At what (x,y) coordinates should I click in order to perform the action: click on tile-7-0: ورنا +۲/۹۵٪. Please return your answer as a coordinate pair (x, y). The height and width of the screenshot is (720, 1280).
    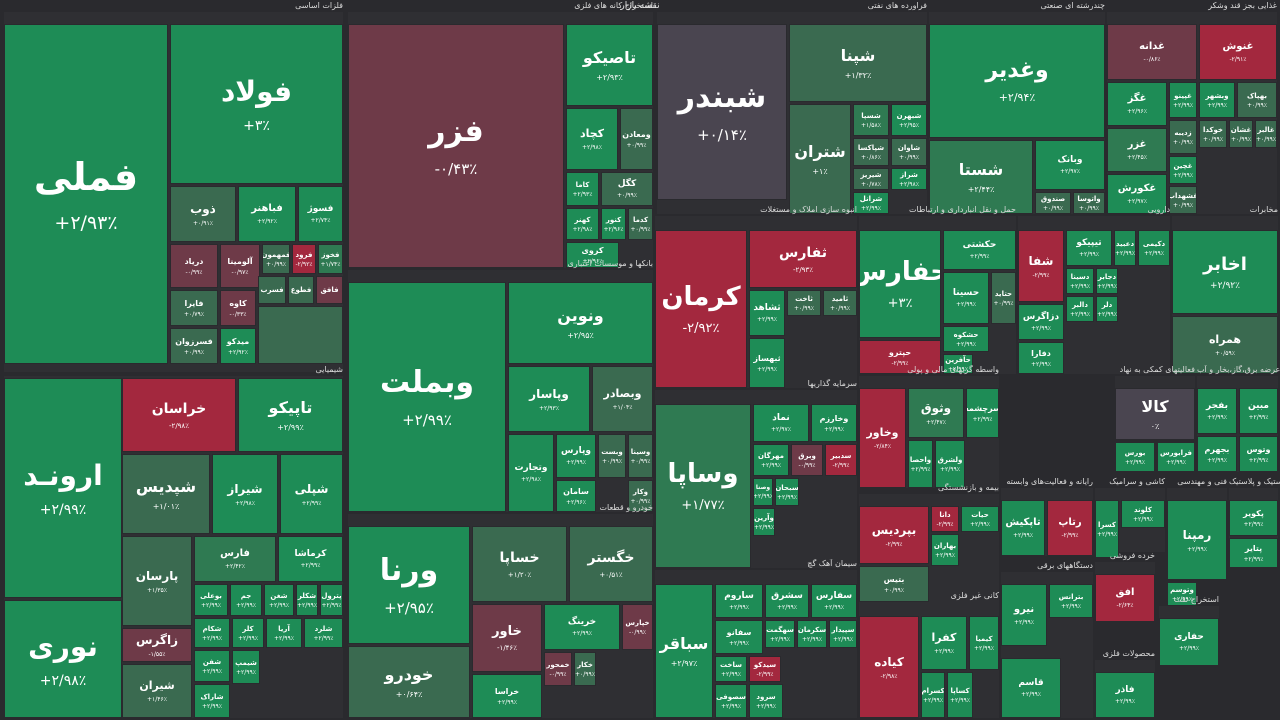
    Looking at the image, I should click on (409, 585).